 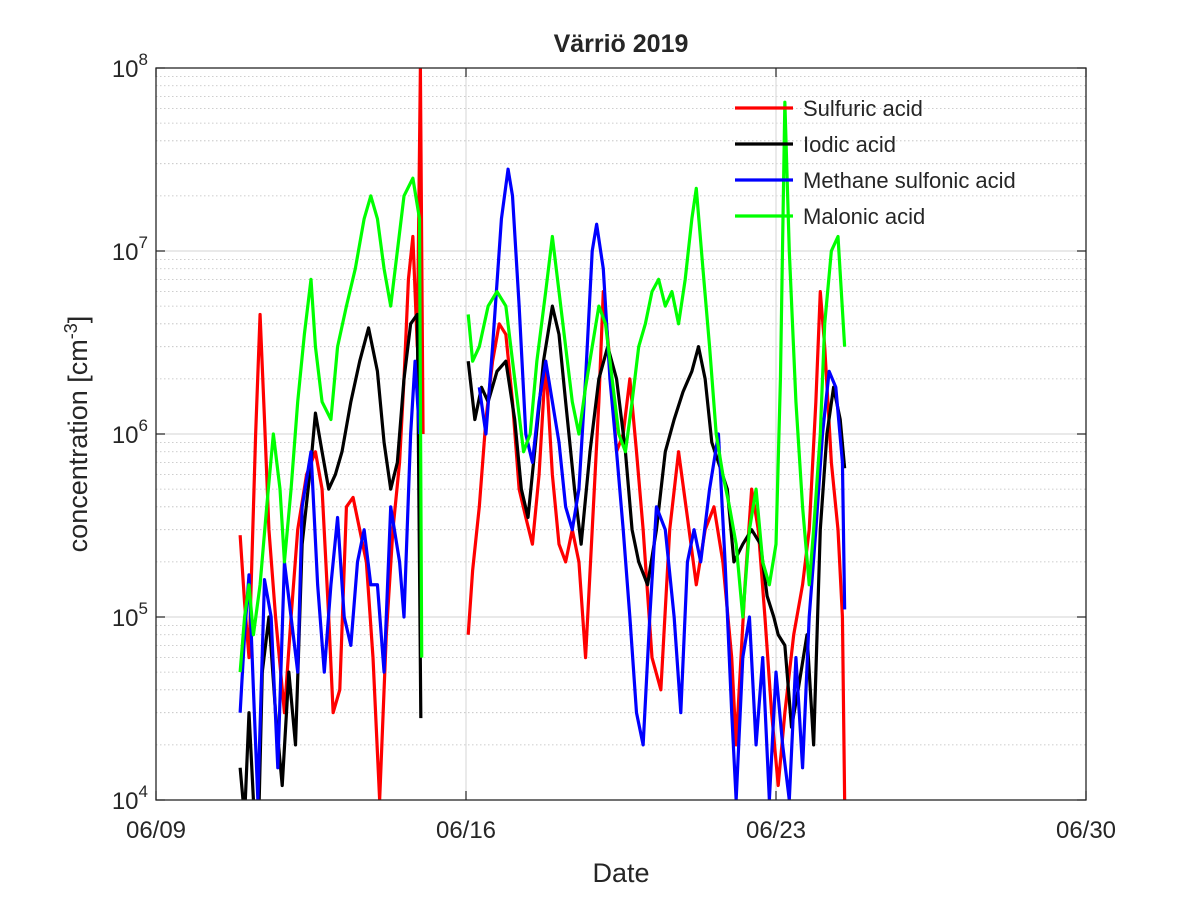 What do you see at coordinates (78, 445) in the screenshot?
I see `y-axis-label-main: concentration [cm` at bounding box center [78, 445].